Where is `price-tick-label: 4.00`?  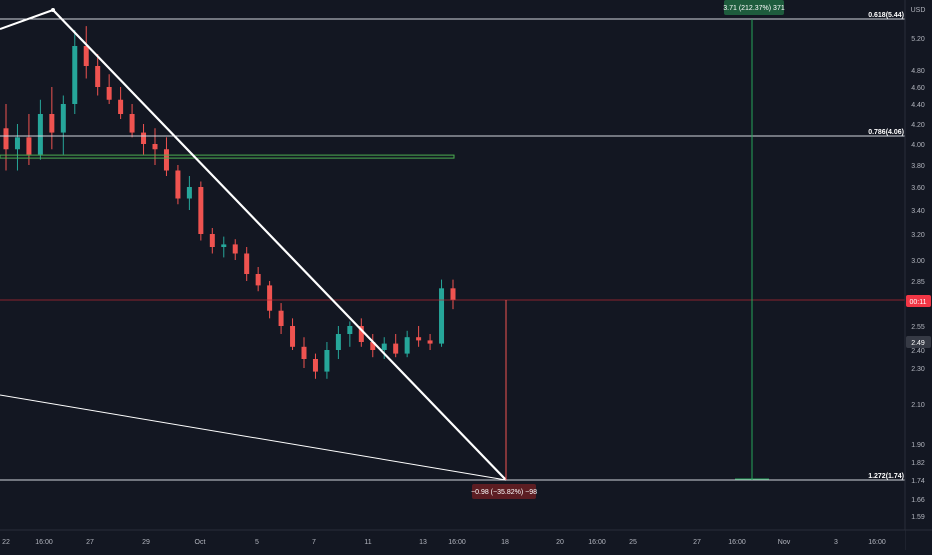
price-tick-label: 4.00 is located at coordinates (918, 145).